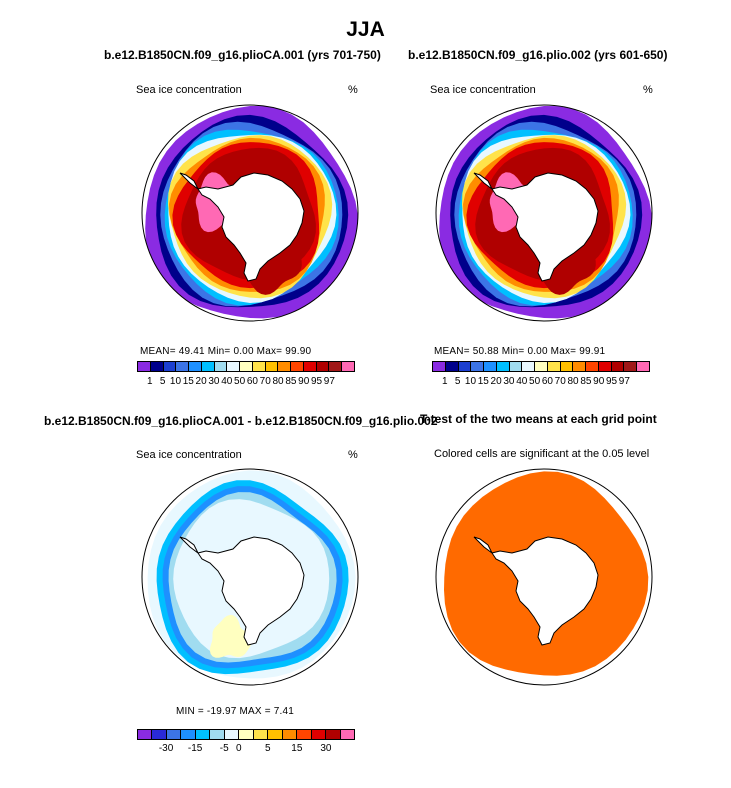 This screenshot has width=731, height=788. What do you see at coordinates (189, 455) in the screenshot?
I see `variable-label-bottom-left: Sea ice concentration` at bounding box center [189, 455].